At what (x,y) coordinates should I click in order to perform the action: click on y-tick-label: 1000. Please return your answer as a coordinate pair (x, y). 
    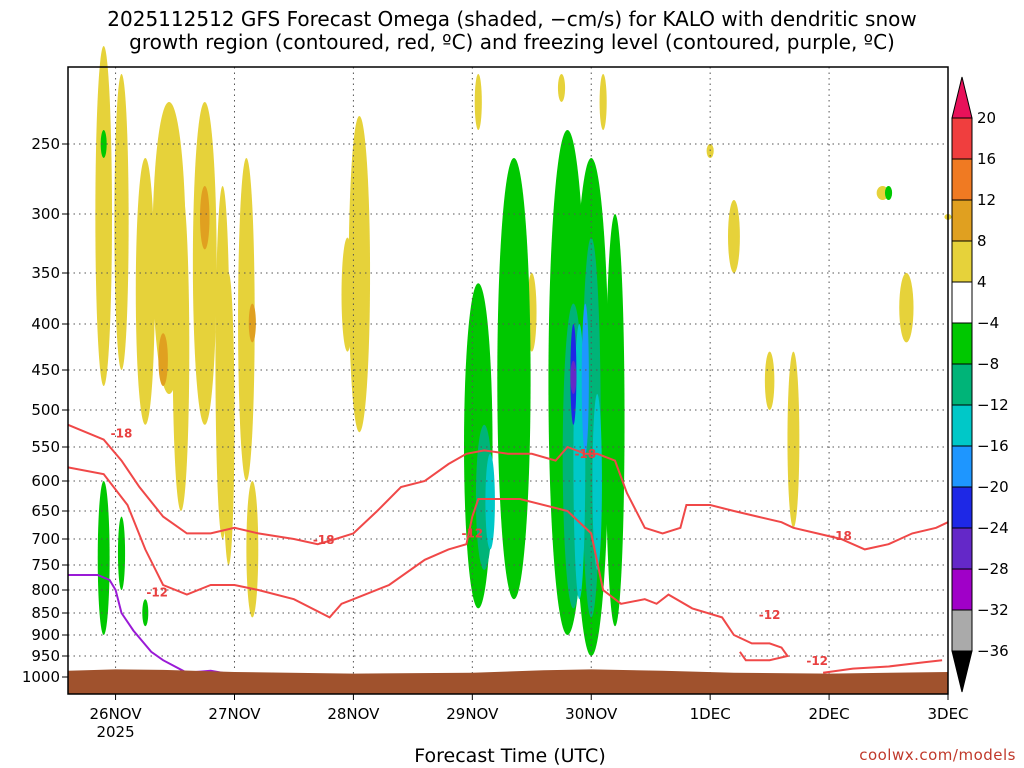
    Looking at the image, I should click on (41, 677).